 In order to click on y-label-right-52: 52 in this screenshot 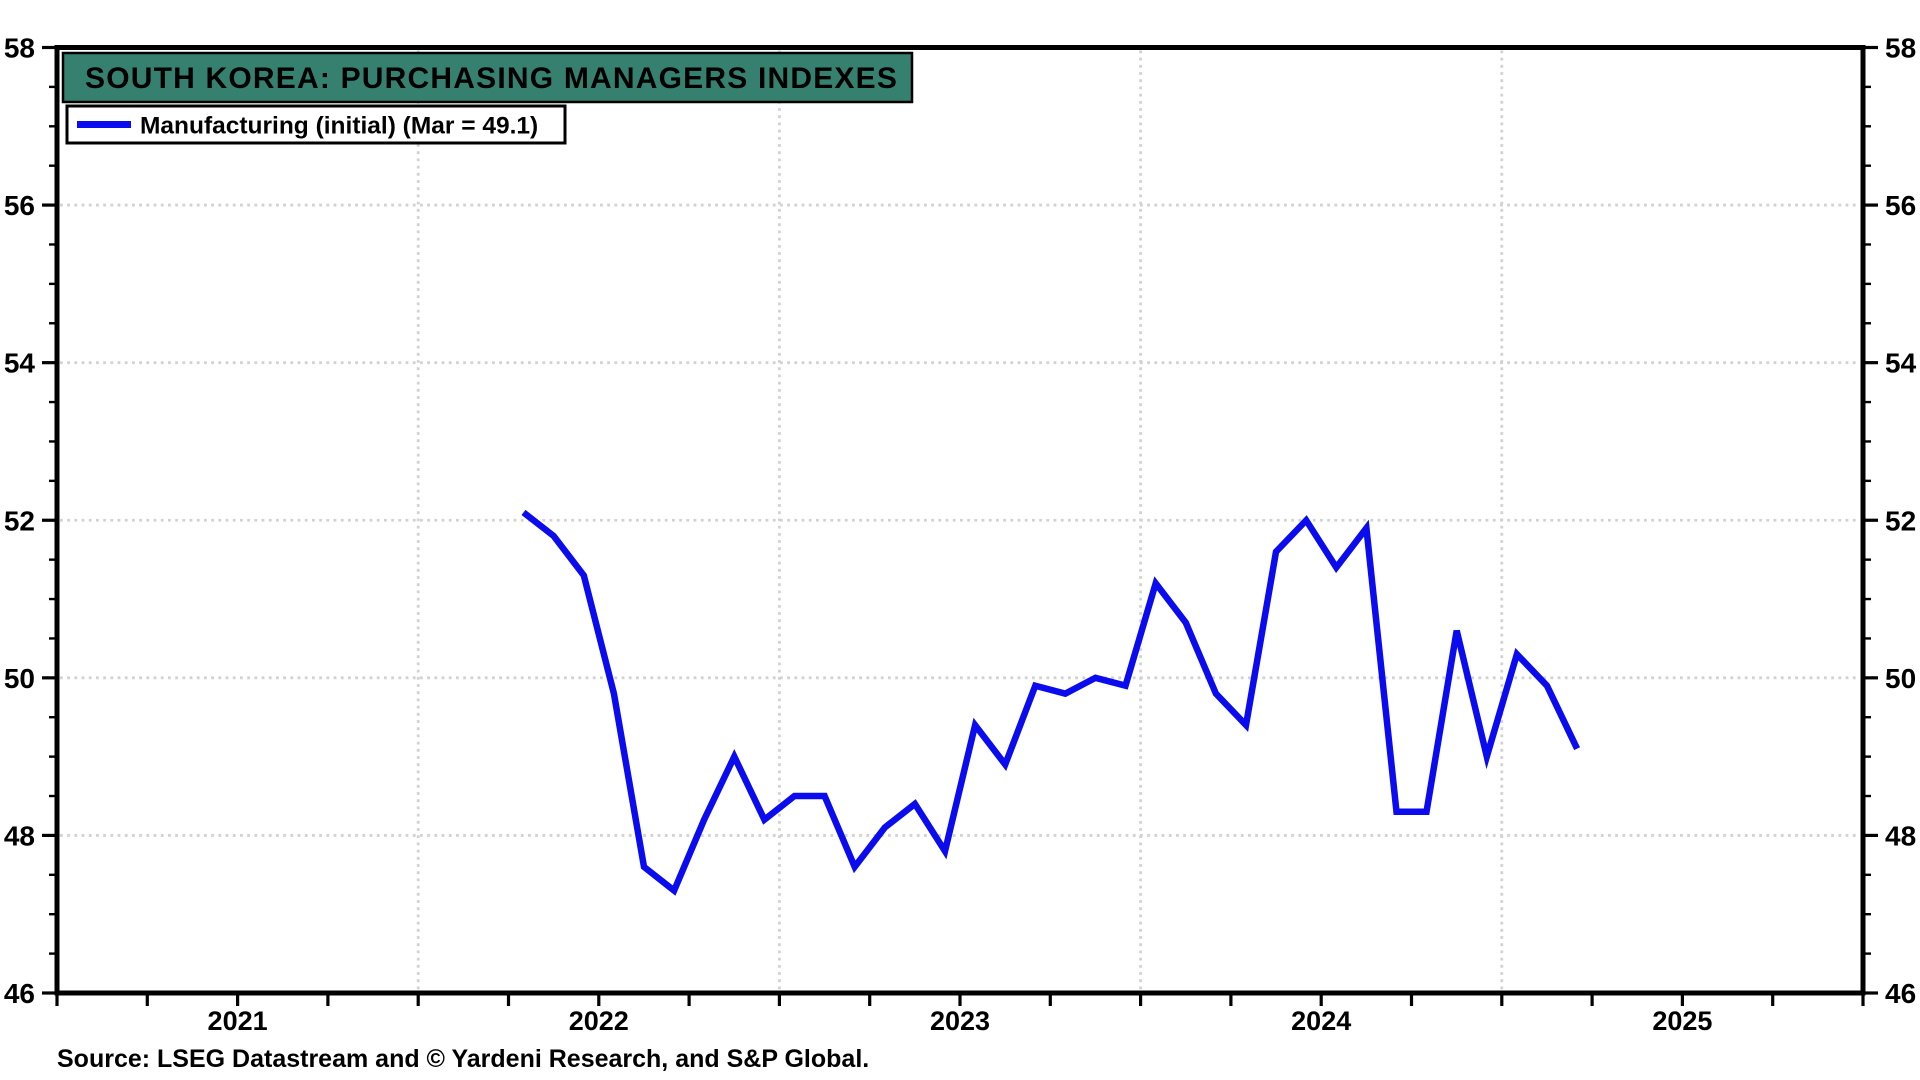, I will do `click(1900, 520)`.